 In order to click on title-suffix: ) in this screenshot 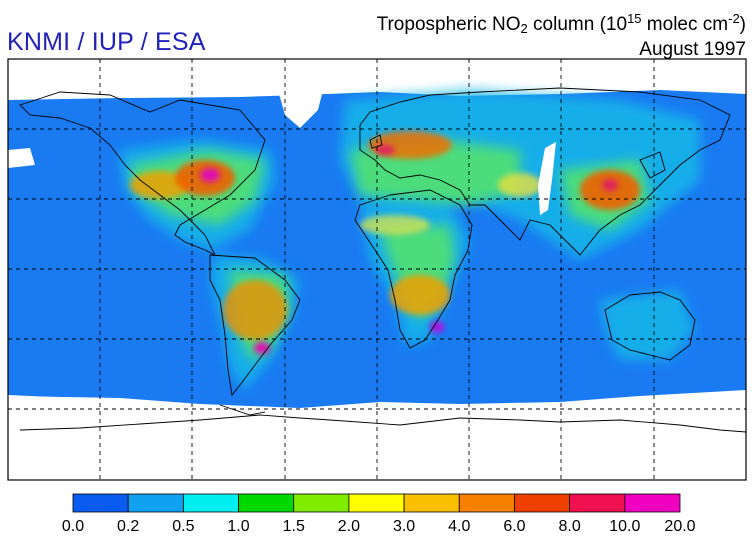, I will do `click(742, 24)`.